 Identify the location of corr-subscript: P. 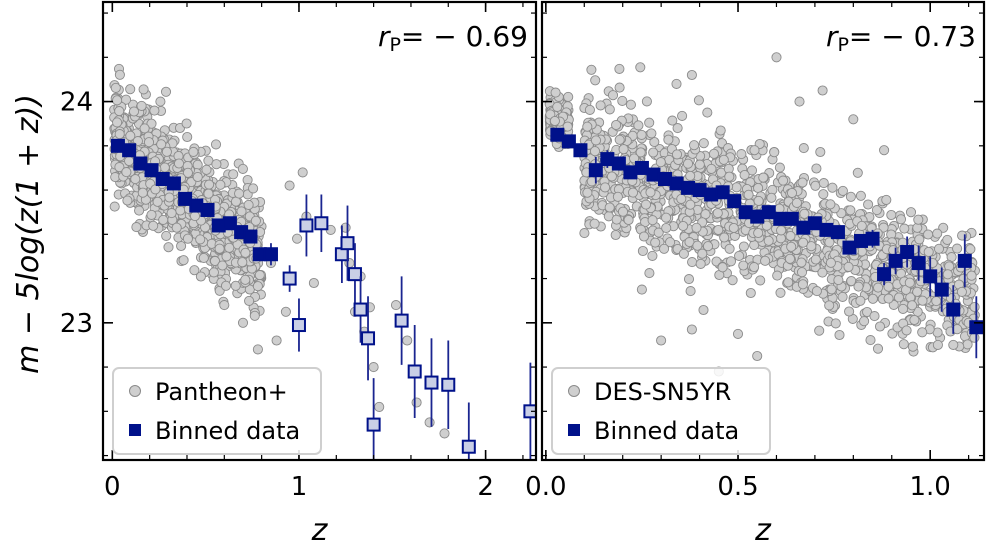
(394, 45).